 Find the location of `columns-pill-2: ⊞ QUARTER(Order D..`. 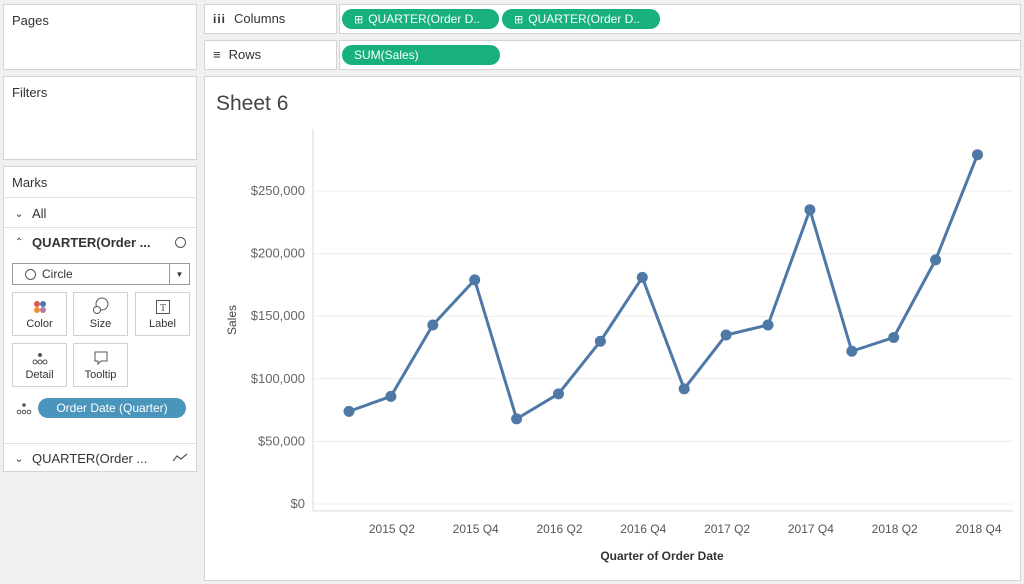

columns-pill-2: ⊞ QUARTER(Order D.. is located at coordinates (581, 19).